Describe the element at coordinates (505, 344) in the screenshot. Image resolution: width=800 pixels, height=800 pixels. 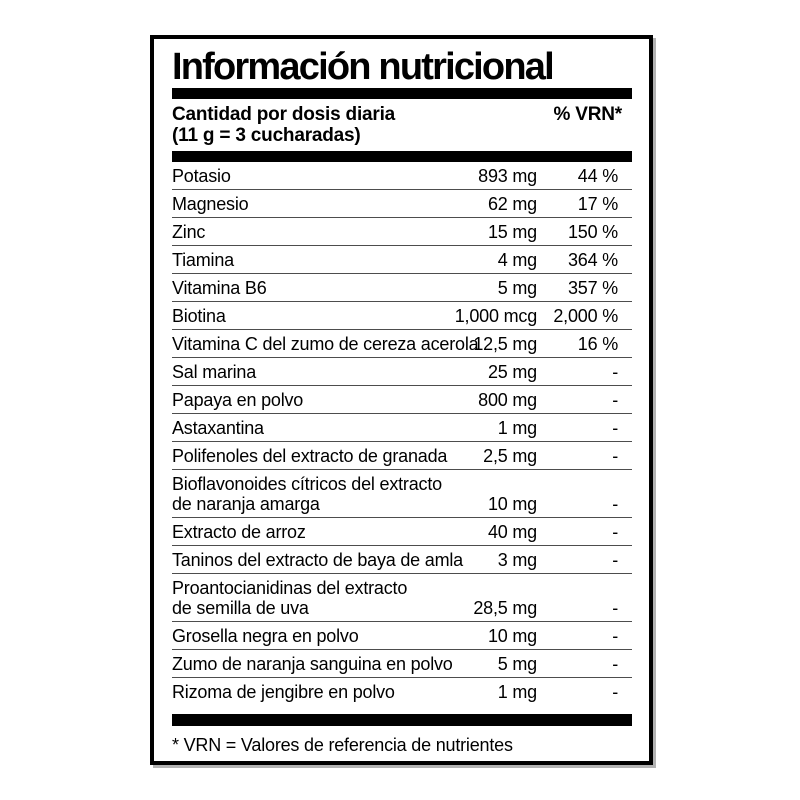
I see `nutrient-amount: 12,5 mg` at that location.